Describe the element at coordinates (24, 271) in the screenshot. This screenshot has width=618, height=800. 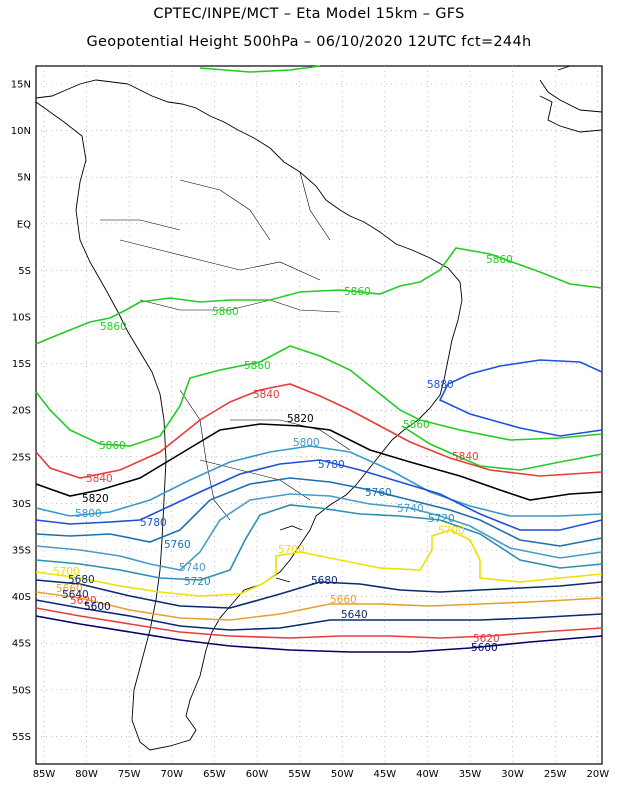
I see `latitude-label: 5S` at that location.